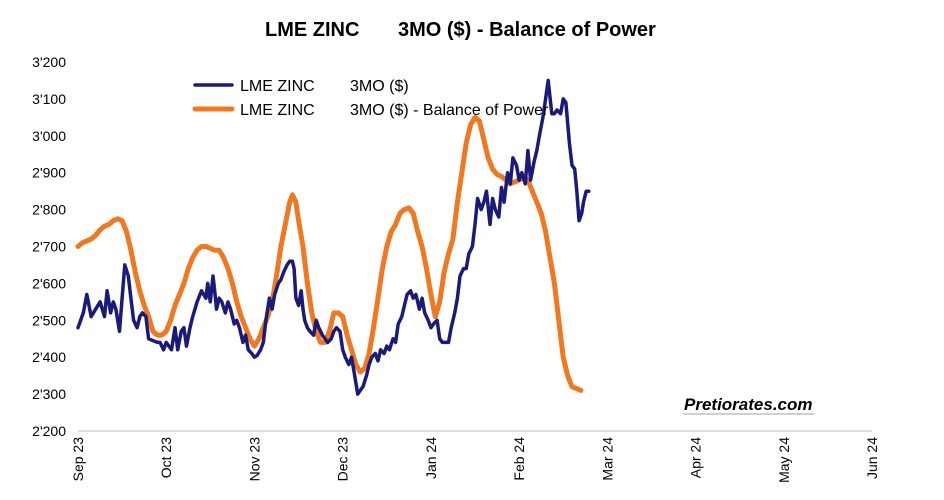 Image resolution: width=944 pixels, height=500 pixels. What do you see at coordinates (49, 62) in the screenshot?
I see `y-tick-label: 3'200` at bounding box center [49, 62].